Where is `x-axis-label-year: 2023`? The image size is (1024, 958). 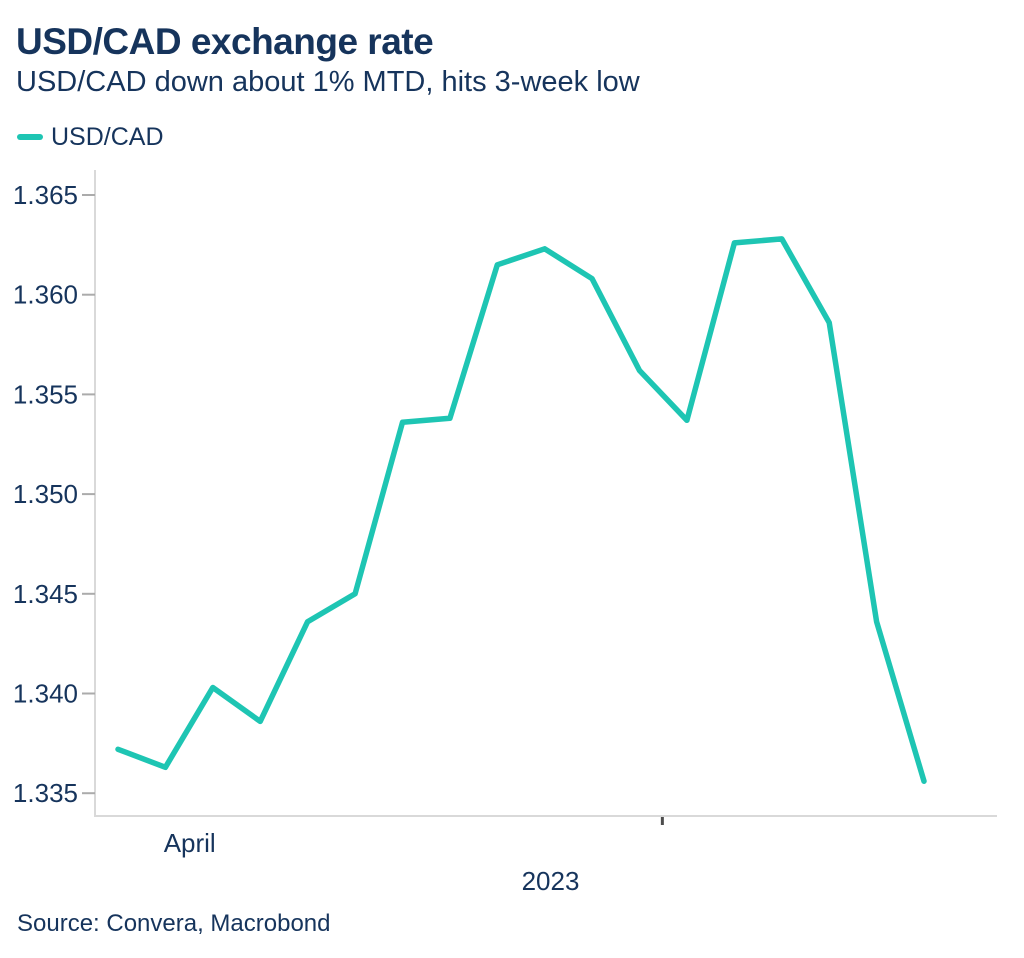
x-axis-label-year: 2023 is located at coordinates (551, 881).